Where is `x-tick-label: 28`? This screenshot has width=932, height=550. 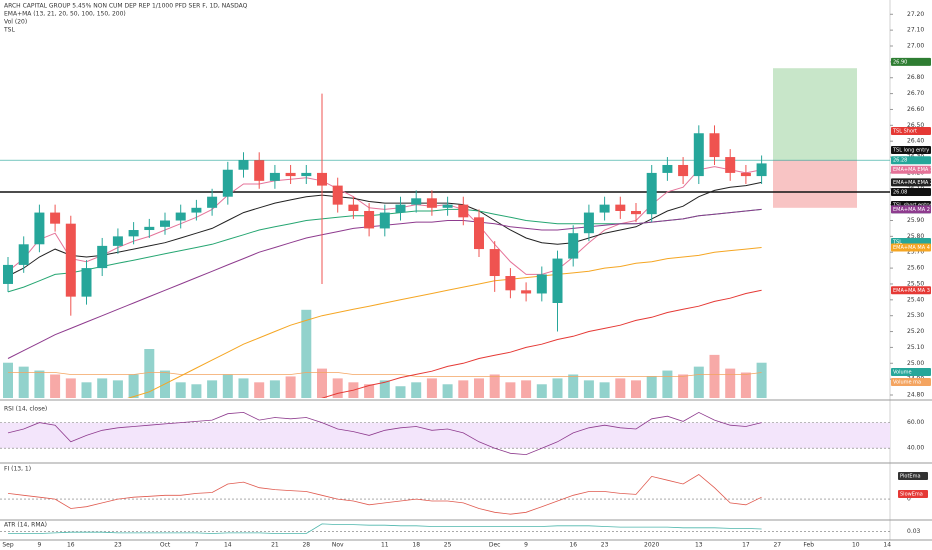
x-tick-label: 28 is located at coordinates (306, 545).